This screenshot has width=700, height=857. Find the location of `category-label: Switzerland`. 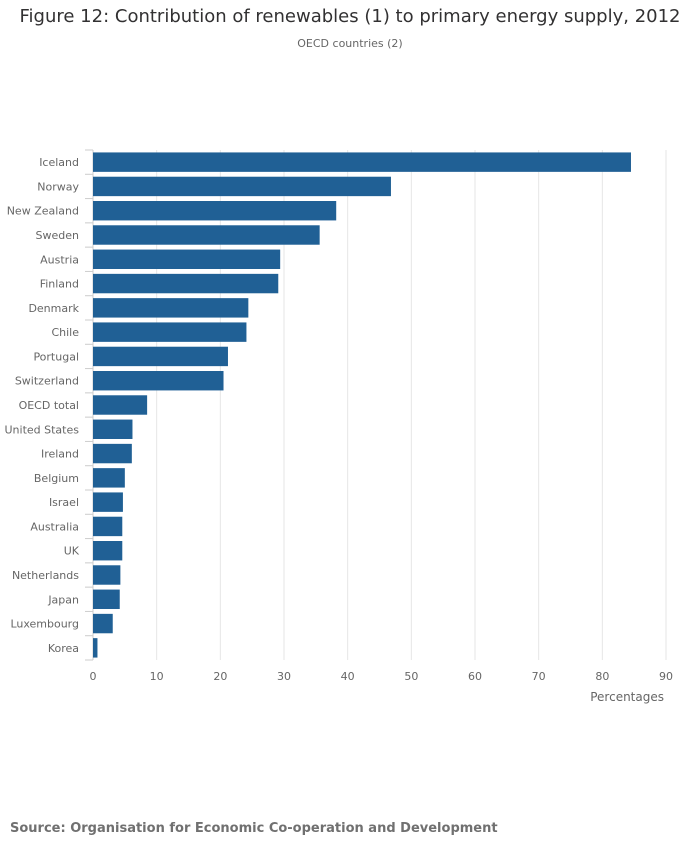

category-label: Switzerland is located at coordinates (47, 381).